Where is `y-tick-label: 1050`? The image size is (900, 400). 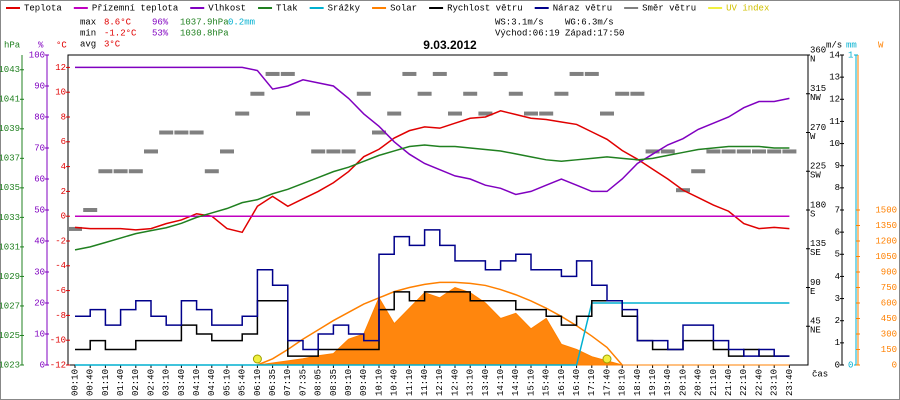 y-tick-label: 1050 is located at coordinates (886, 257).